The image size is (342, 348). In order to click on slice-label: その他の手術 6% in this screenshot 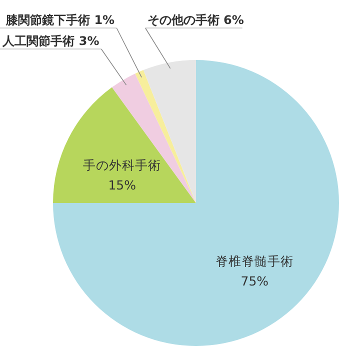, I will do `click(195, 20)`.